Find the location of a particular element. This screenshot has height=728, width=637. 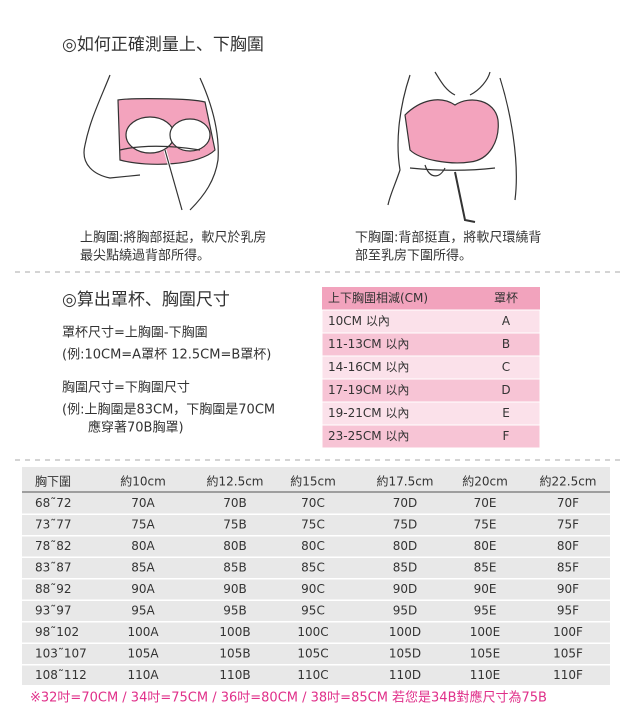

size-cell: 95C is located at coordinates (313, 611).